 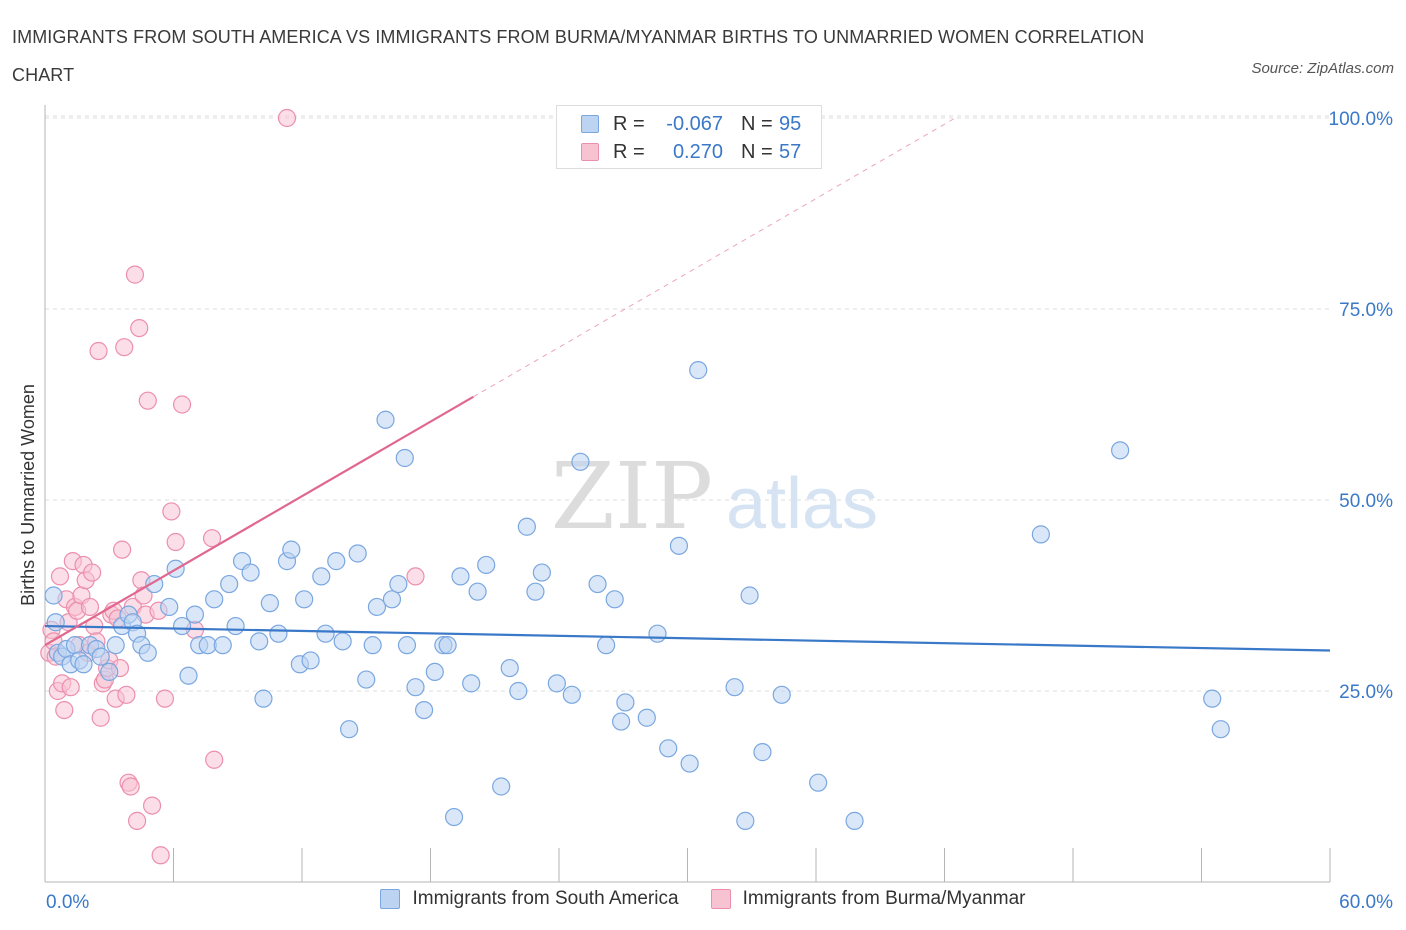 What do you see at coordinates (687, 638) in the screenshot?
I see `trendline-south-america` at bounding box center [687, 638].